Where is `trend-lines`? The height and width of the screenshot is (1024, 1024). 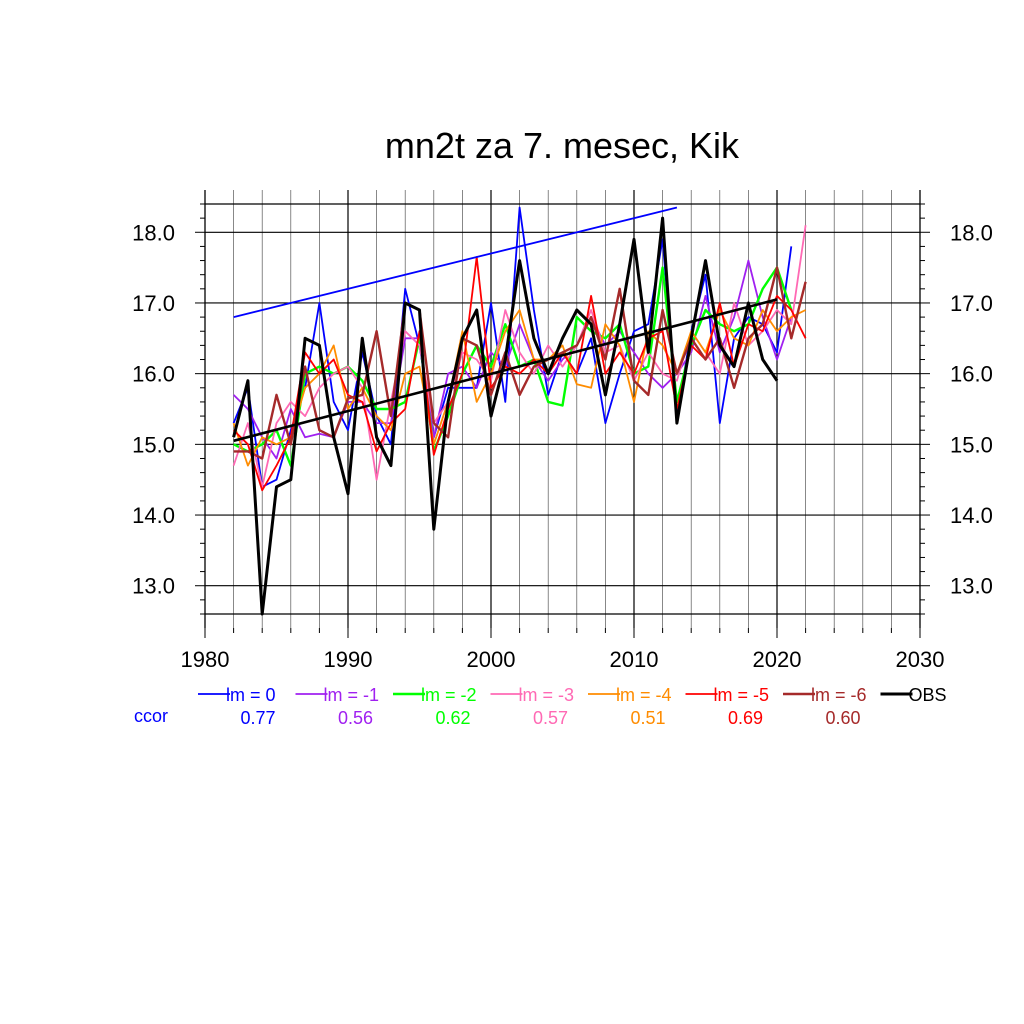
trend-lines is located at coordinates (505, 324).